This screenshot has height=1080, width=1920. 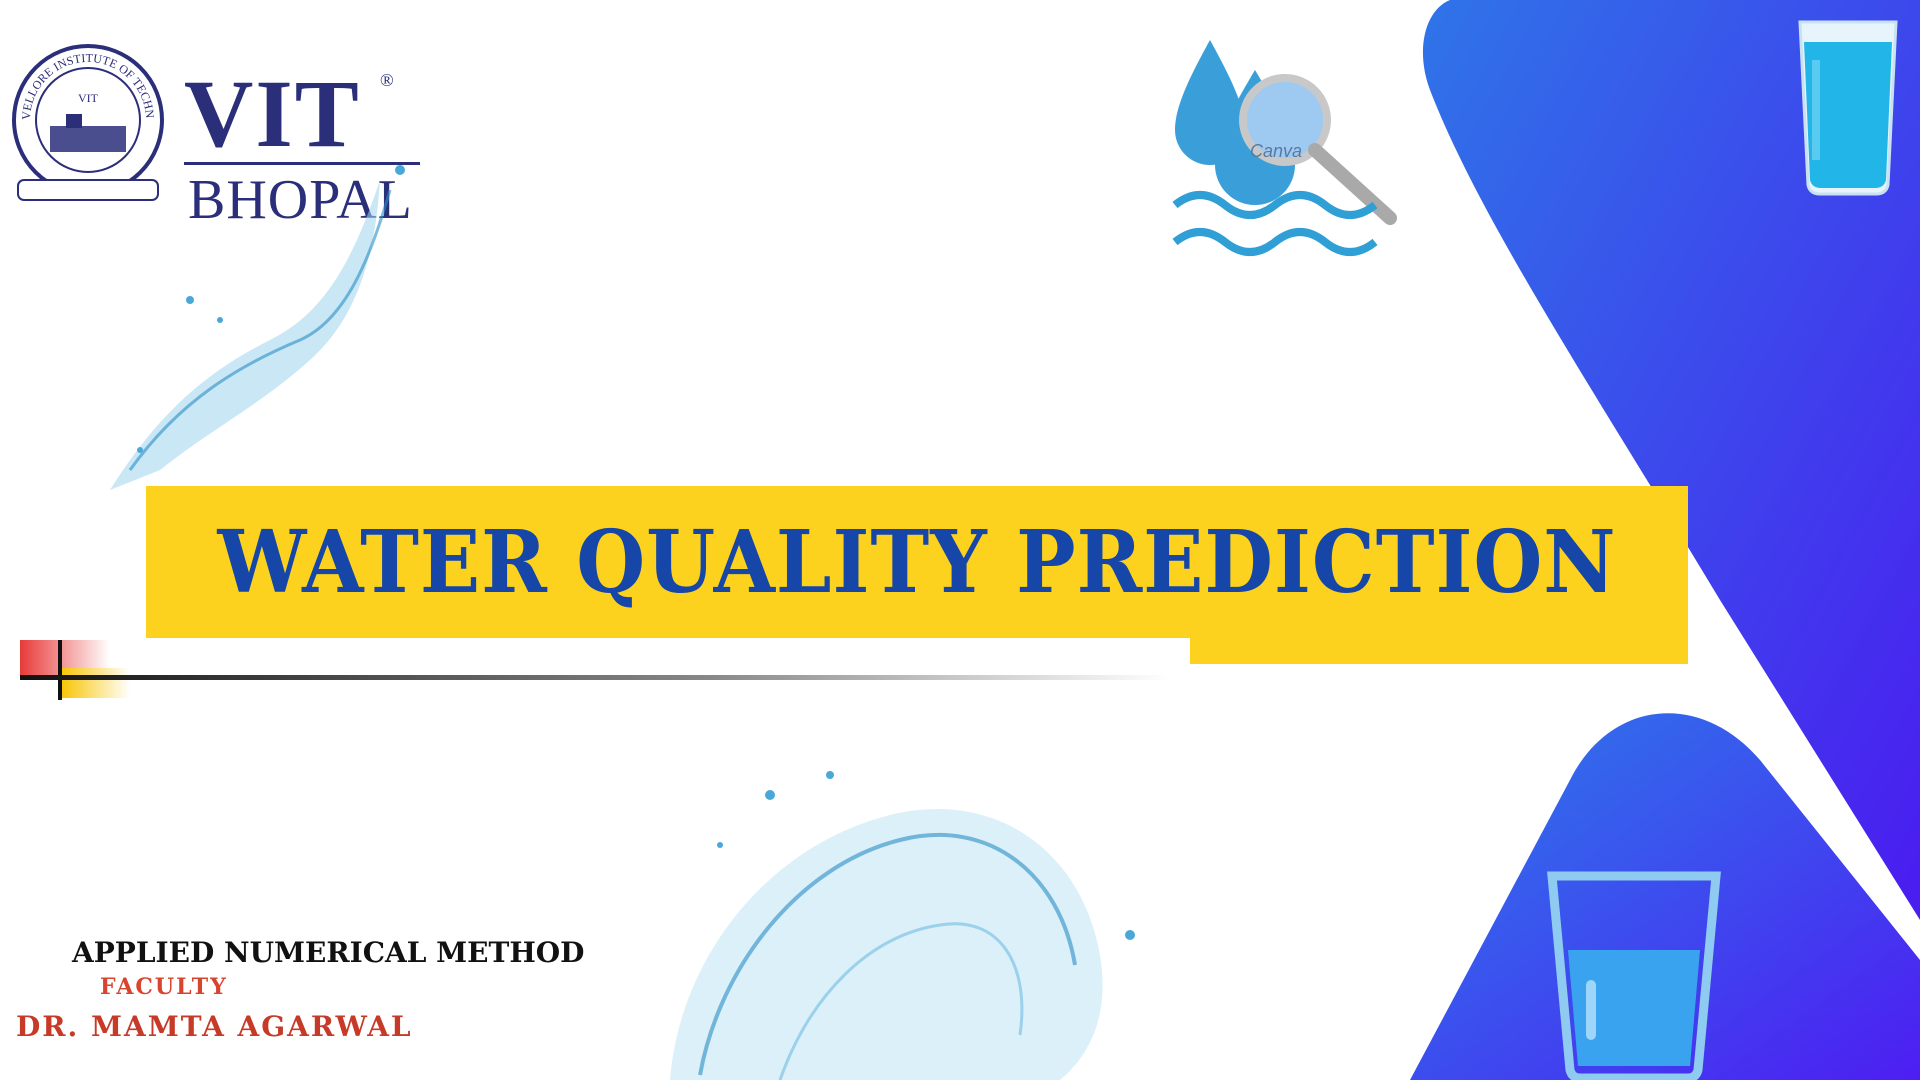 I want to click on title-banner-tab, so click(x=1439, y=650).